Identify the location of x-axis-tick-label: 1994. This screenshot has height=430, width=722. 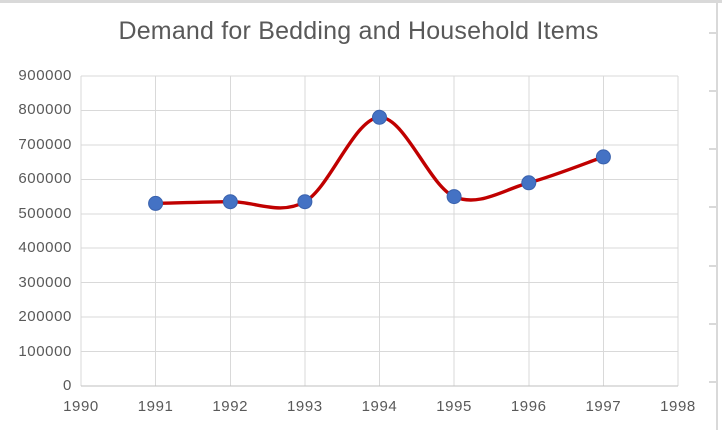
(379, 406).